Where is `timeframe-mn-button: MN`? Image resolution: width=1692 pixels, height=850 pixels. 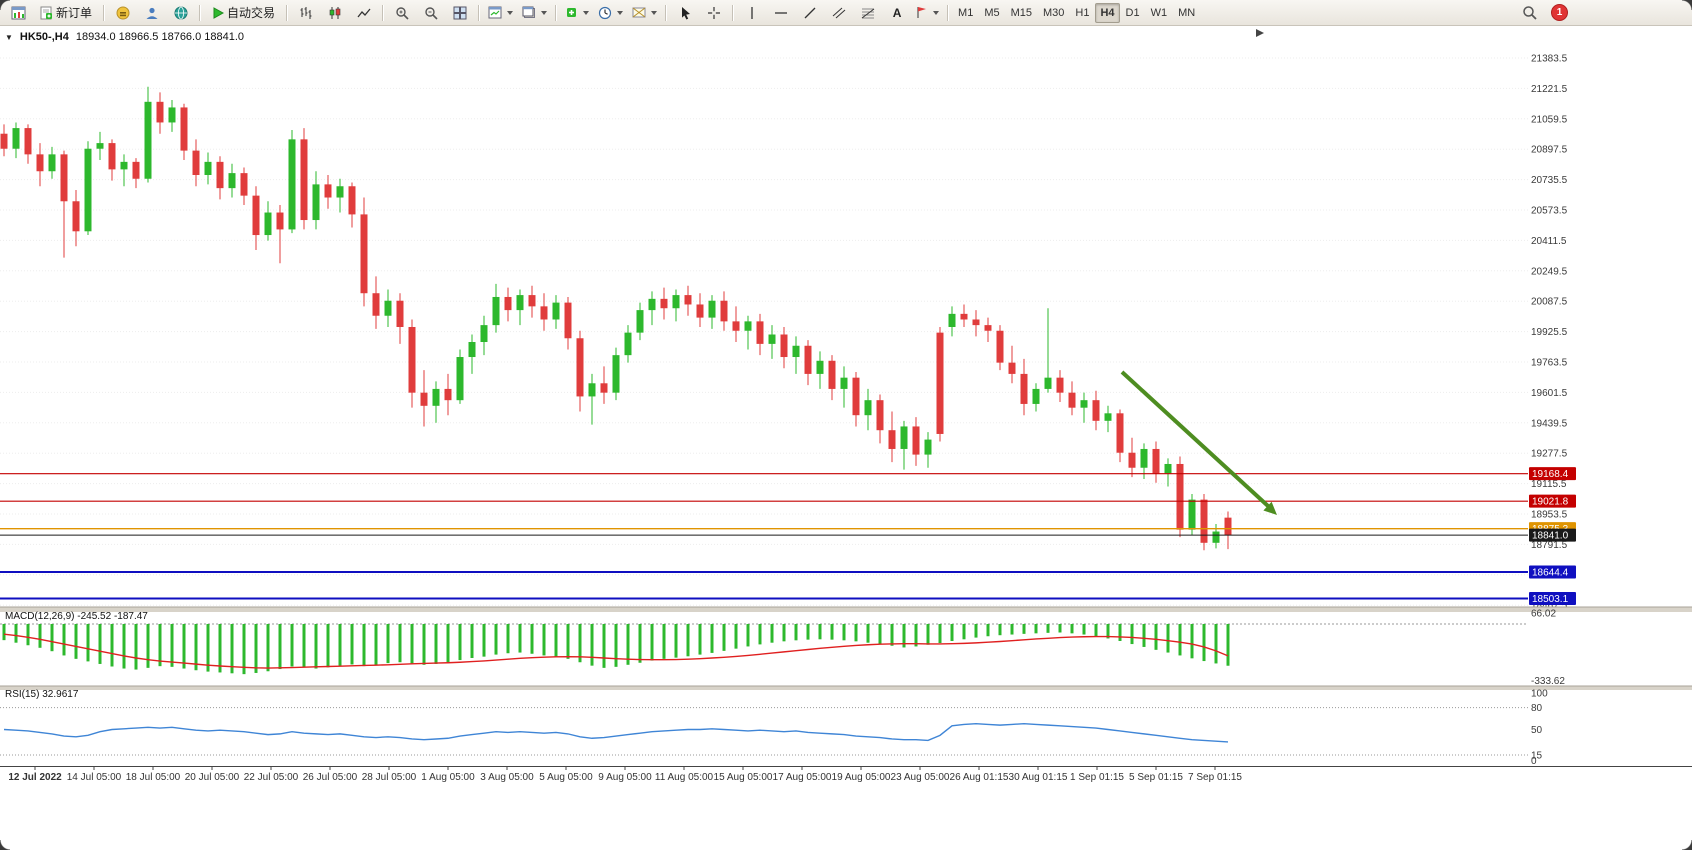
timeframe-mn-button: MN is located at coordinates (1186, 13).